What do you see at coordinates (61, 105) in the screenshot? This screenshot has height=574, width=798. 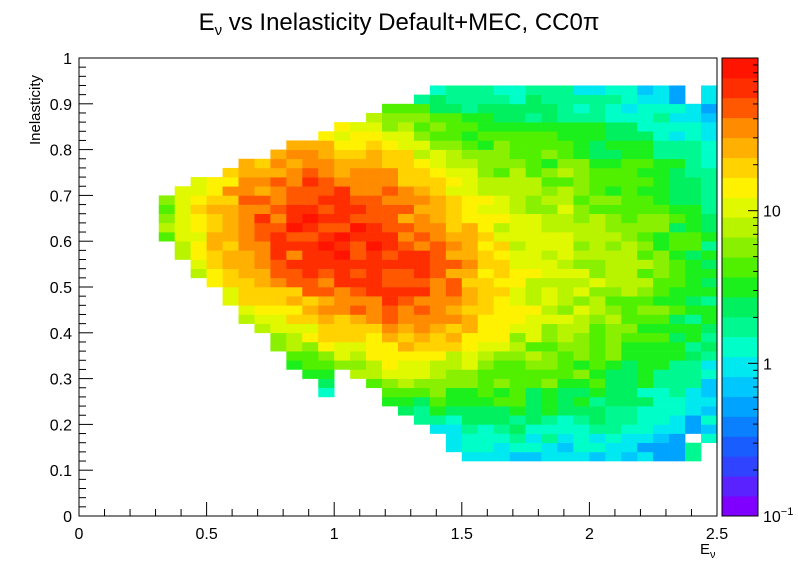 I see `y-tick-label: 0.9` at bounding box center [61, 105].